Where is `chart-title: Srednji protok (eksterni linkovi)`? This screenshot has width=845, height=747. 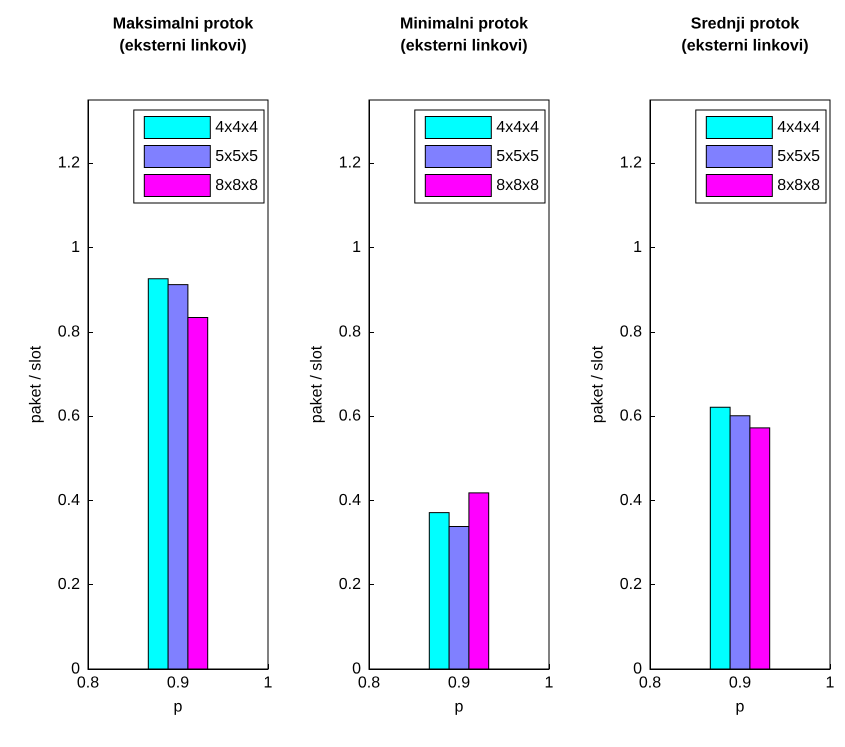 chart-title: Srednji protok (eksterni linkovi) is located at coordinates (745, 35).